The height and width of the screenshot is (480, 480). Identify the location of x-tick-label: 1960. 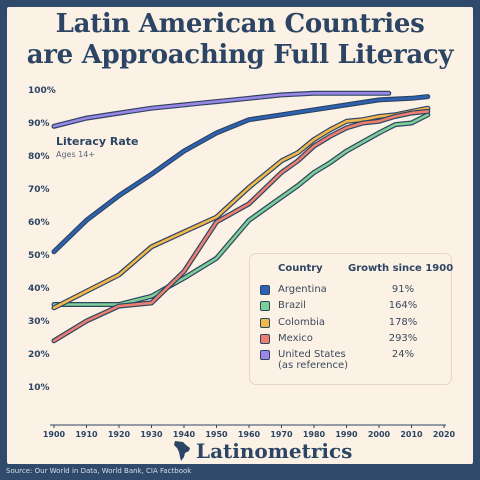
(249, 434).